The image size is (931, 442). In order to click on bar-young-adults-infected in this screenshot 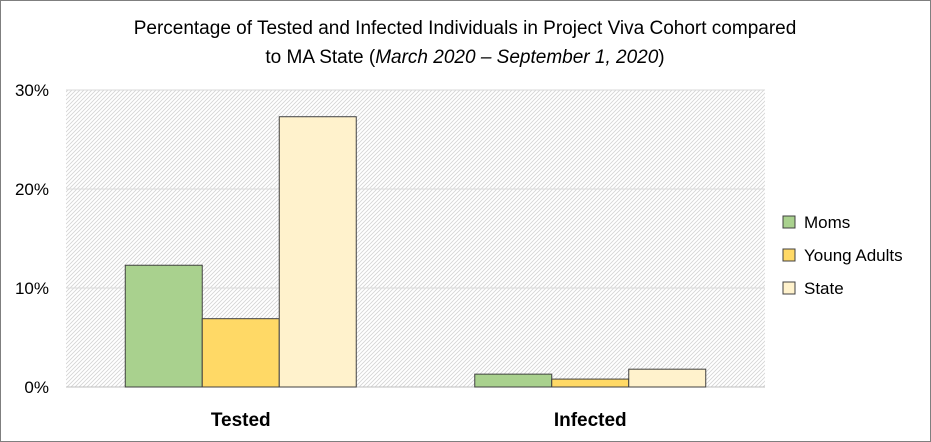, I will do `click(590, 383)`.